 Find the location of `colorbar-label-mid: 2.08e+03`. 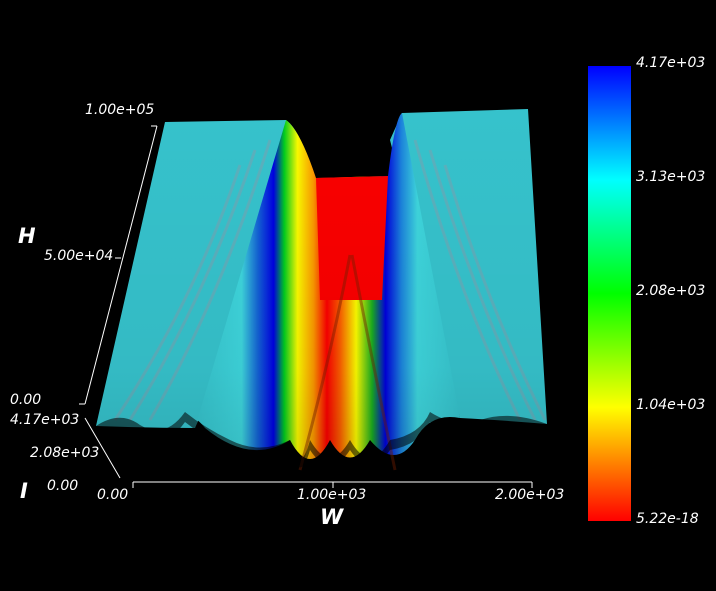

colorbar-label-mid: 2.08e+03 is located at coordinates (671, 291).